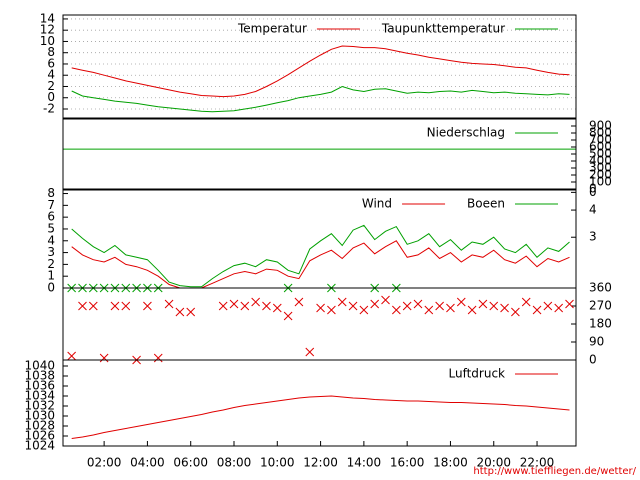  What do you see at coordinates (486, 204) in the screenshot?
I see `legend-label: Boeen` at bounding box center [486, 204].